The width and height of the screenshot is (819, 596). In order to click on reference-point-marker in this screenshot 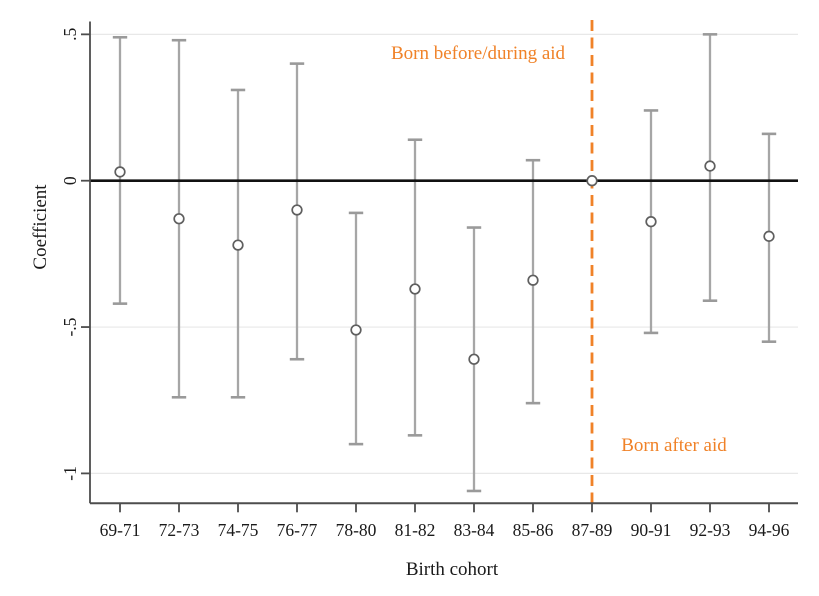, I will do `click(592, 181)`.